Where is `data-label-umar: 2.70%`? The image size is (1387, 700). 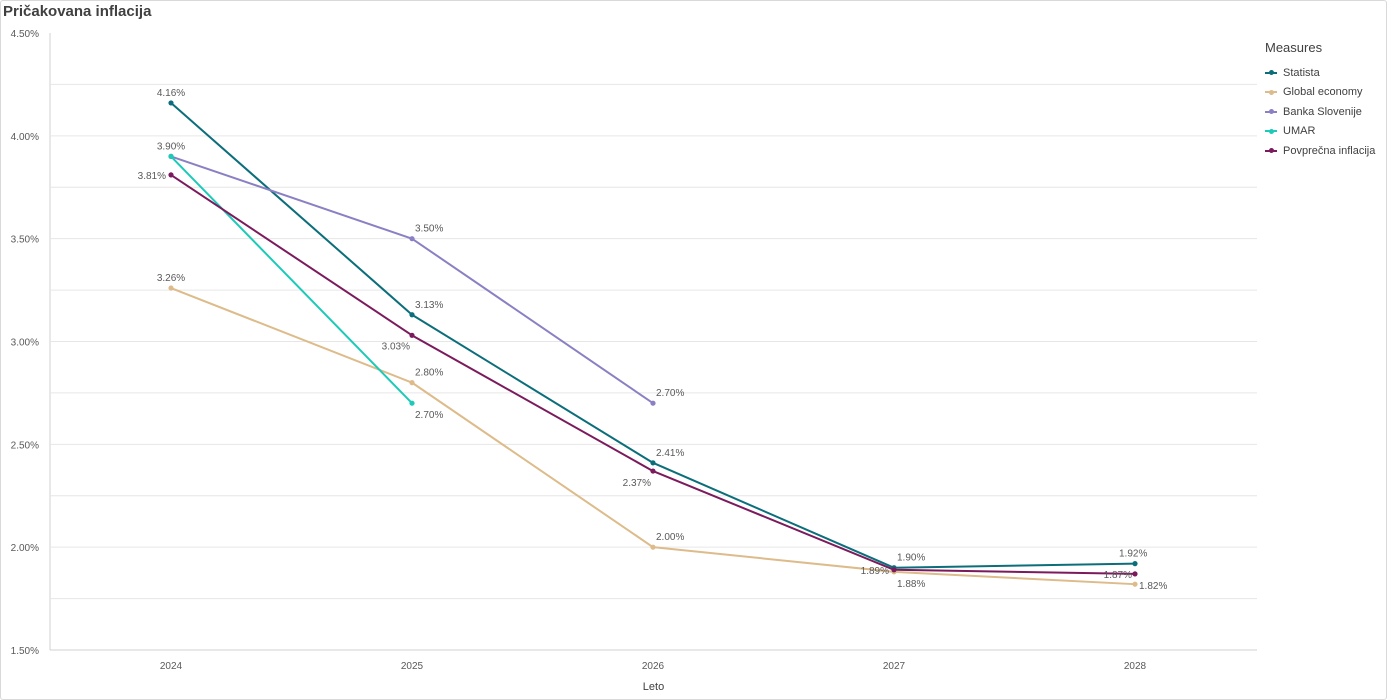
data-label-umar: 2.70% is located at coordinates (429, 415).